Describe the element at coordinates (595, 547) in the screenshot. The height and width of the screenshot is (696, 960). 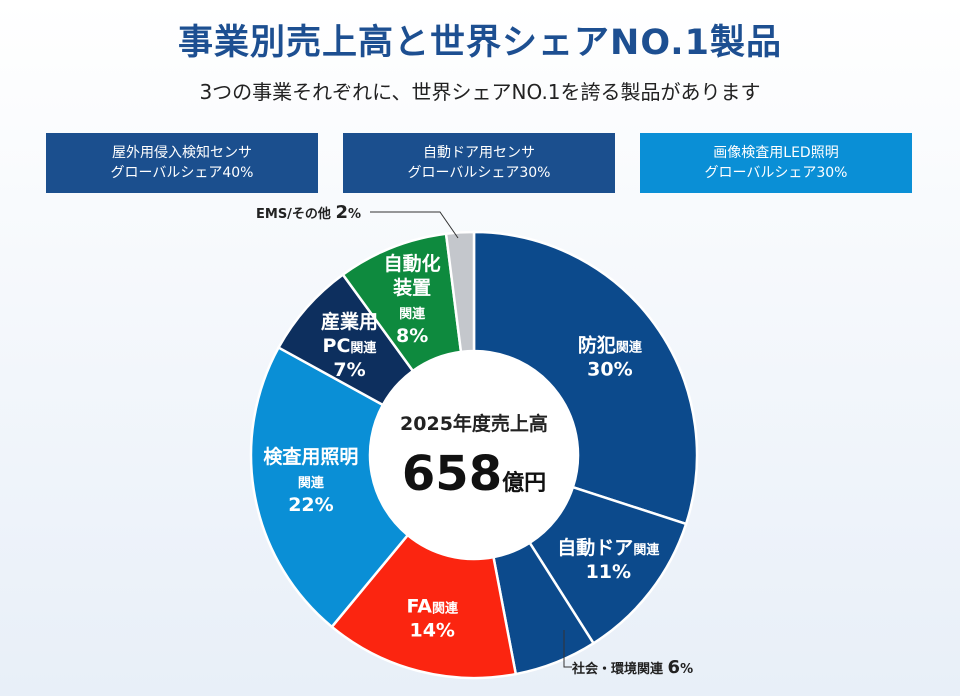
I see `label-auto-door-line1-main: 自動ドア` at that location.